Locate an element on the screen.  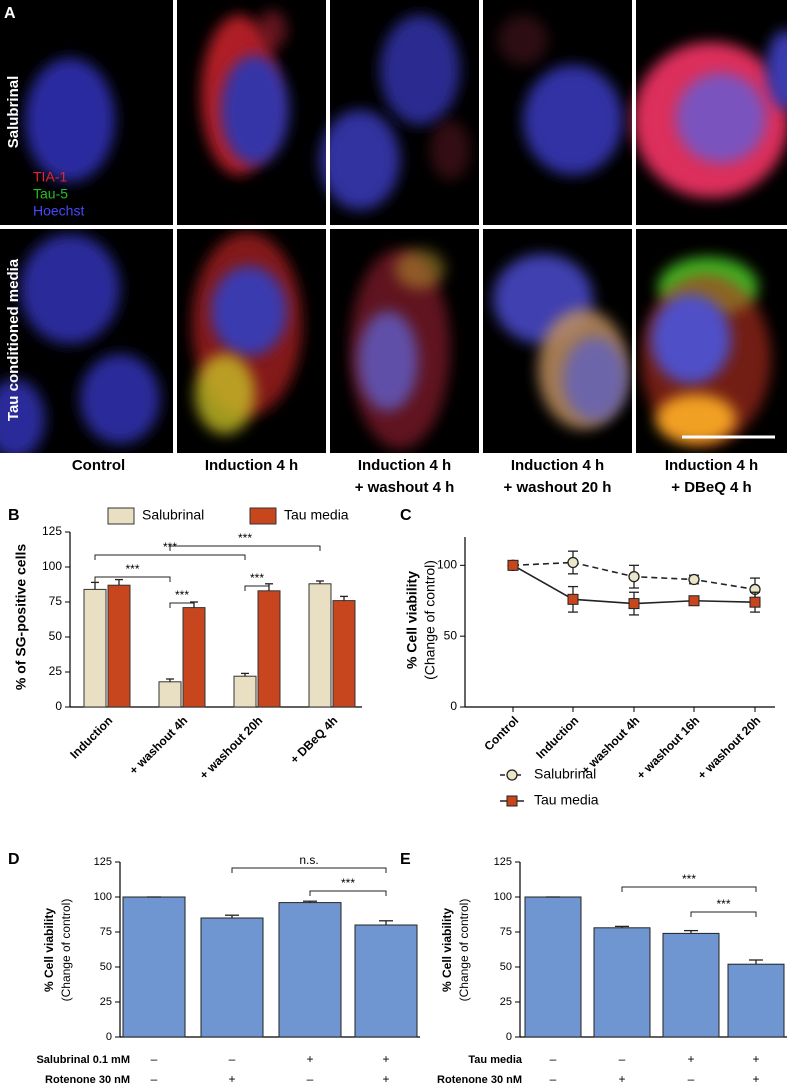
panel-label: C is located at coordinates (406, 515).